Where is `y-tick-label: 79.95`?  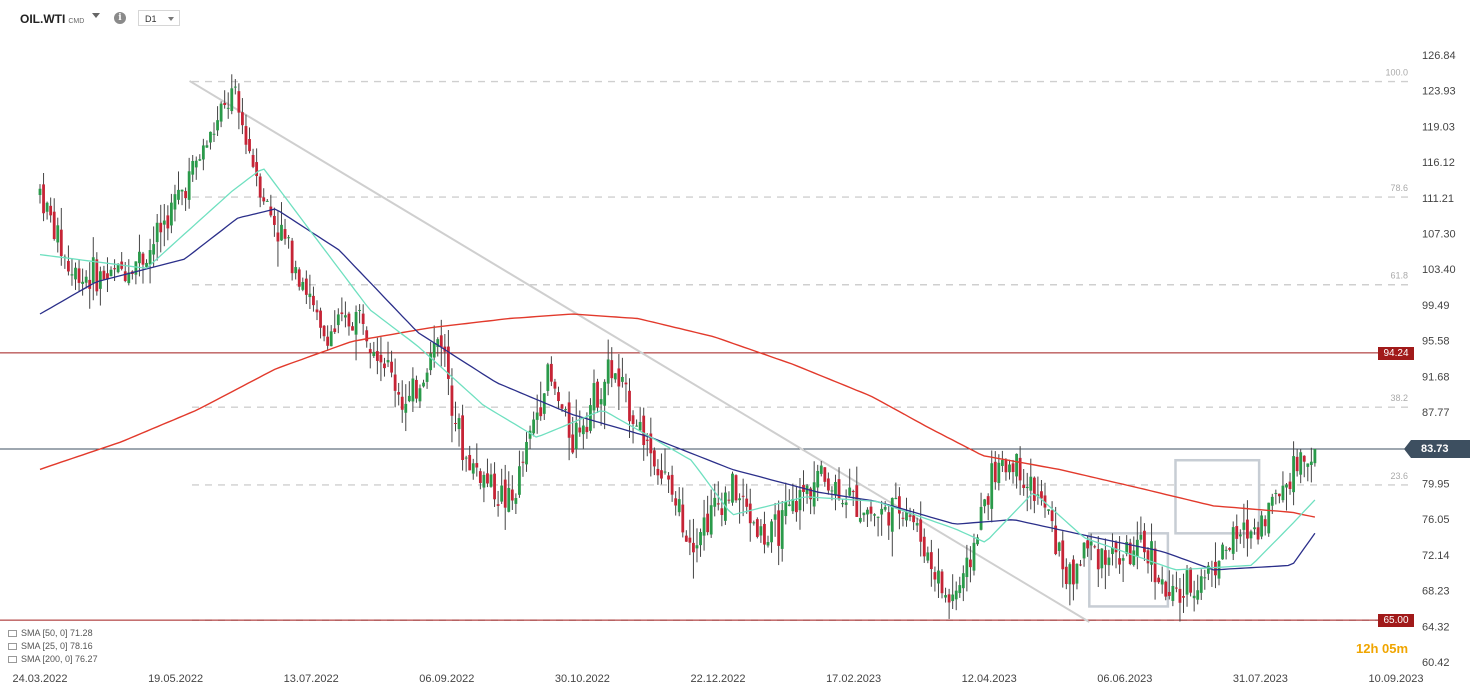 y-tick-label: 79.95 is located at coordinates (1436, 484).